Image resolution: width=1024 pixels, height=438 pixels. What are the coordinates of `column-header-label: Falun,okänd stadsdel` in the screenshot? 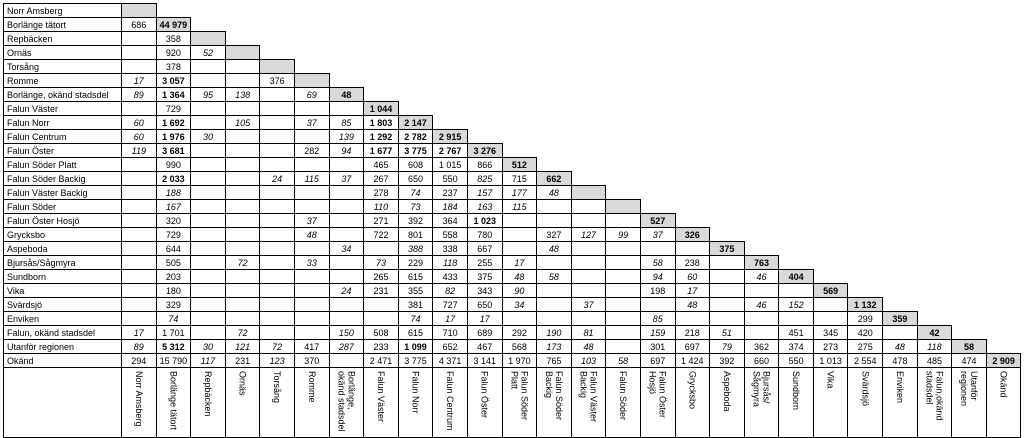 It's located at (934, 396).